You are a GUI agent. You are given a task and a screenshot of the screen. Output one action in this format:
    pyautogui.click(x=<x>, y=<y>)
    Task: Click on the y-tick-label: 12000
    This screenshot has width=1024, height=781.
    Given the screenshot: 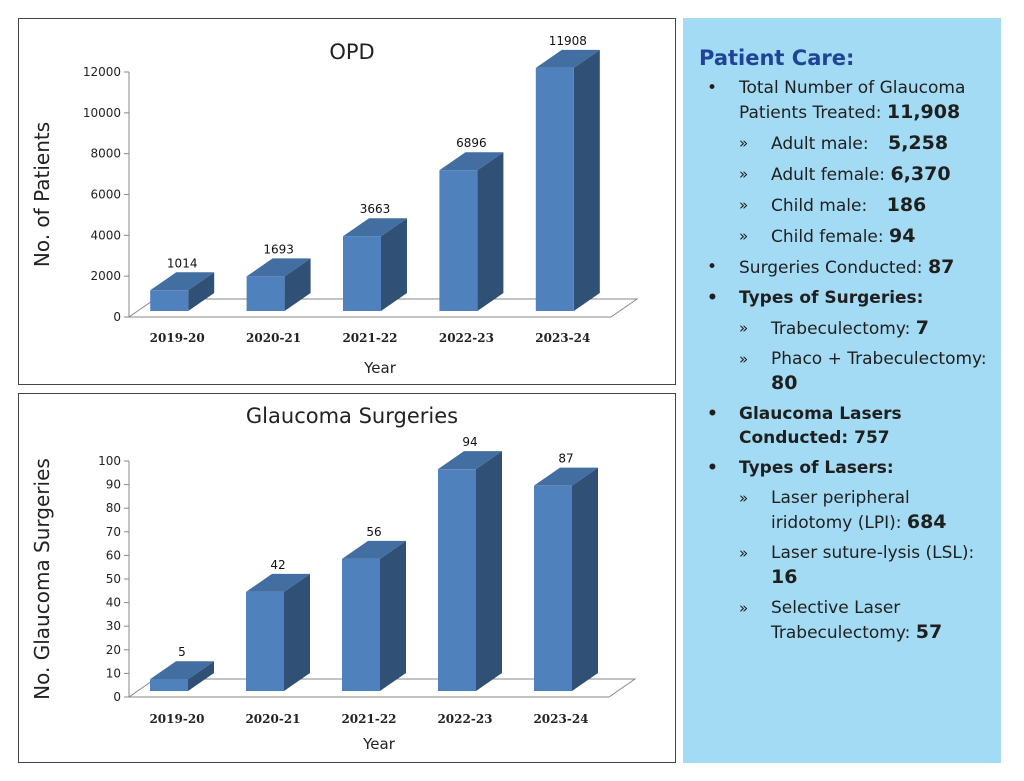 What is the action you would take?
    pyautogui.click(x=102, y=72)
    